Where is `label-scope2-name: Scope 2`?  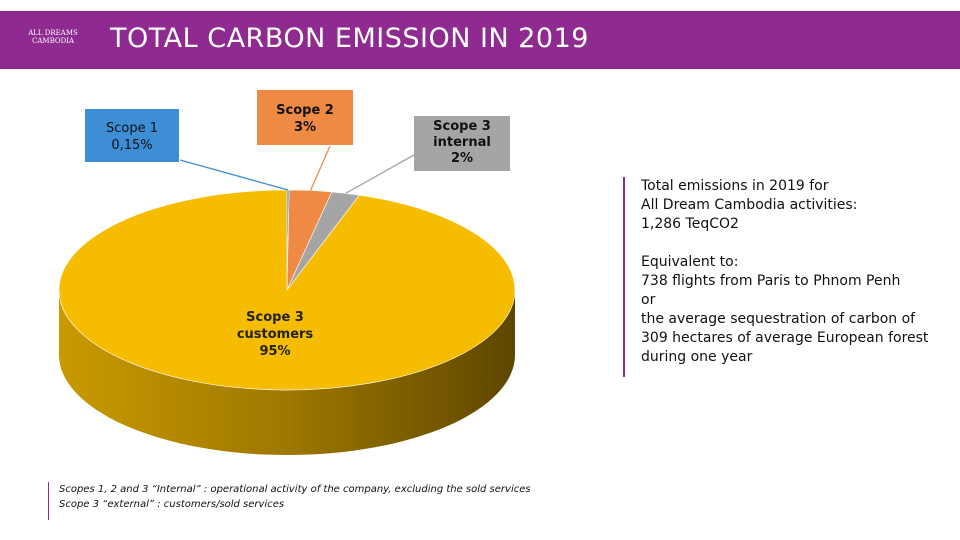 label-scope2-name: Scope 2 is located at coordinates (305, 110).